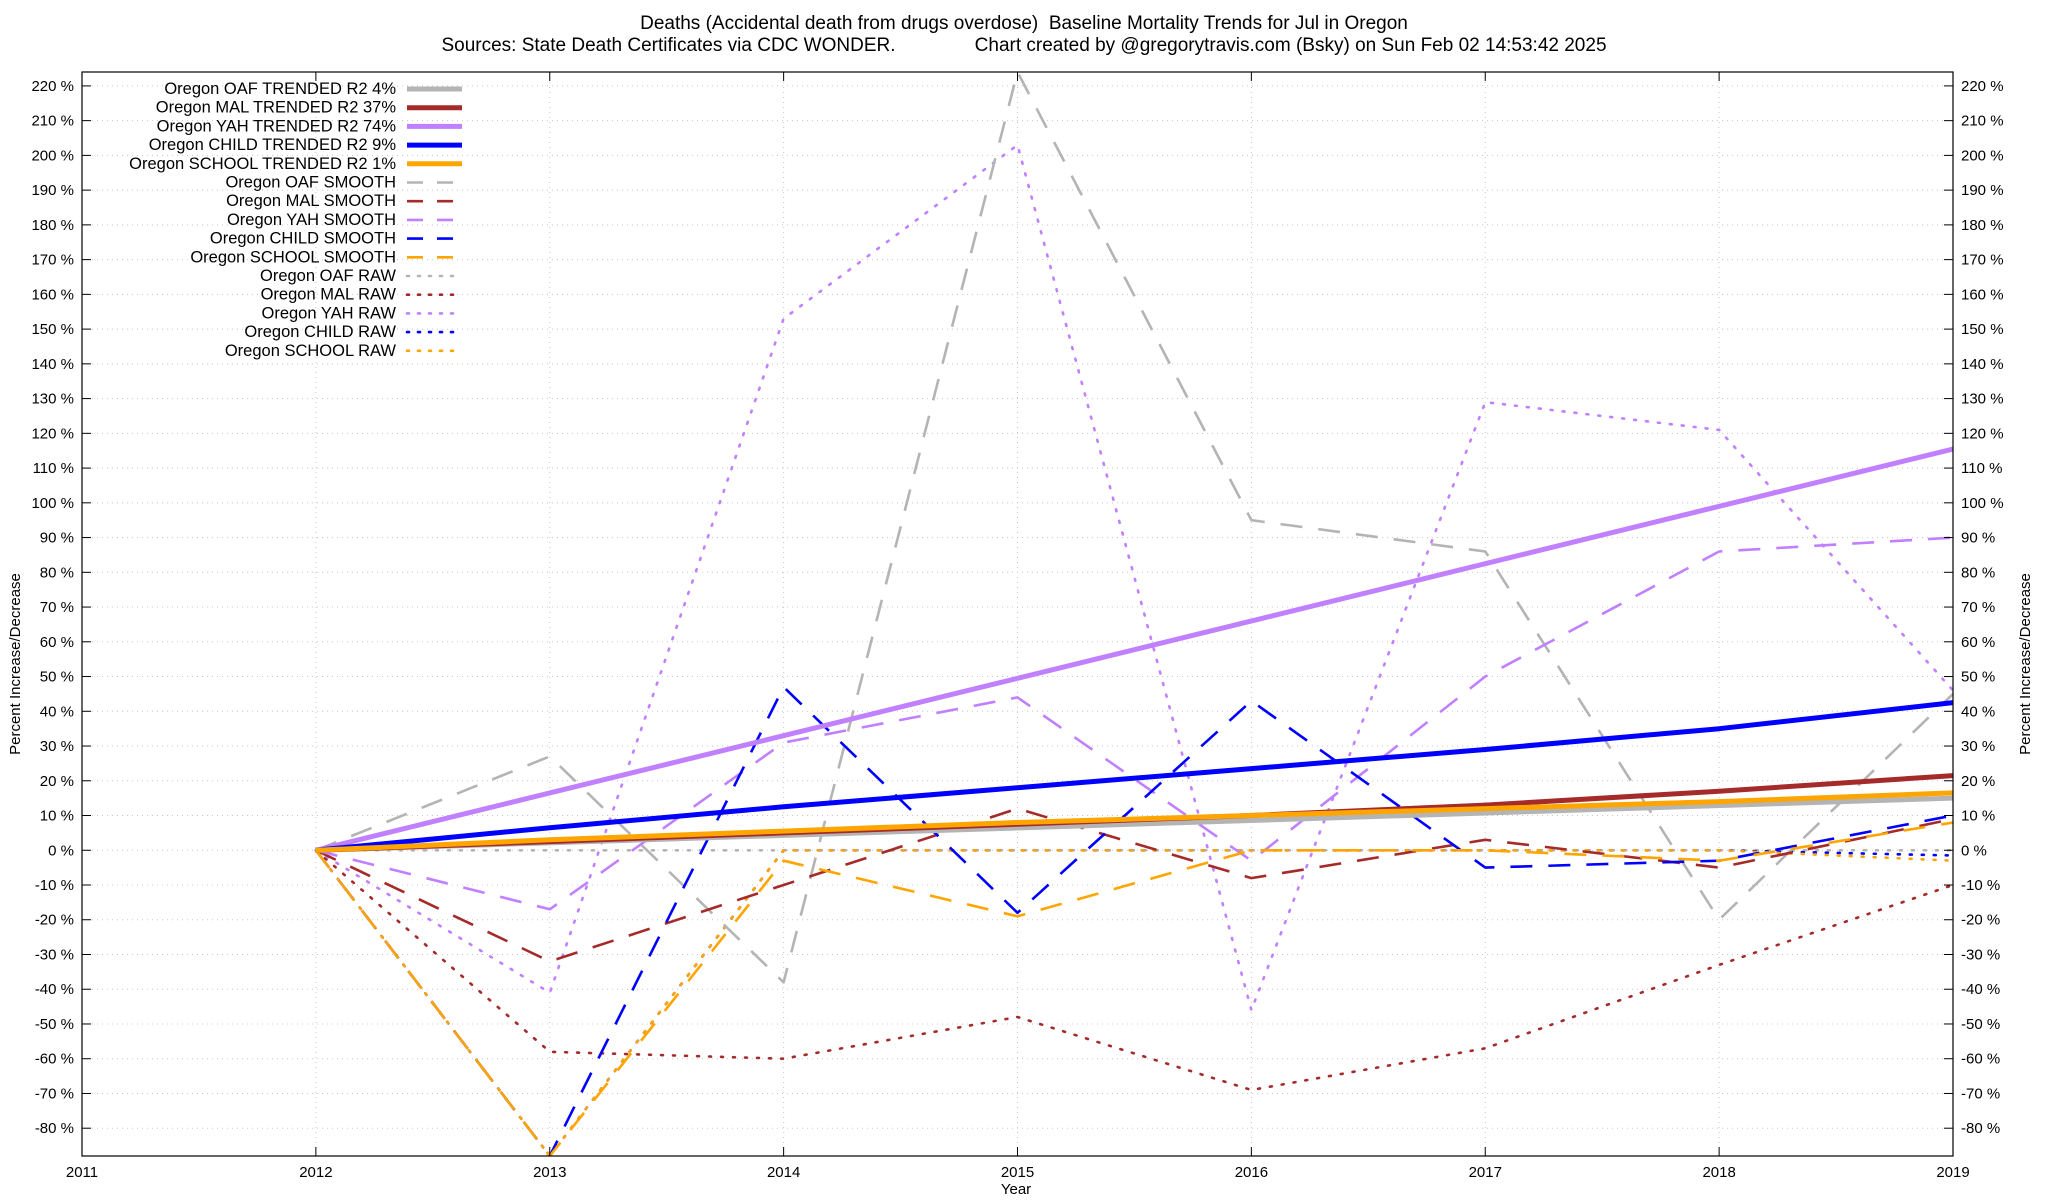 This screenshot has width=2048, height=1200. I want to click on y-tick-label-left: 170 %, so click(52, 260).